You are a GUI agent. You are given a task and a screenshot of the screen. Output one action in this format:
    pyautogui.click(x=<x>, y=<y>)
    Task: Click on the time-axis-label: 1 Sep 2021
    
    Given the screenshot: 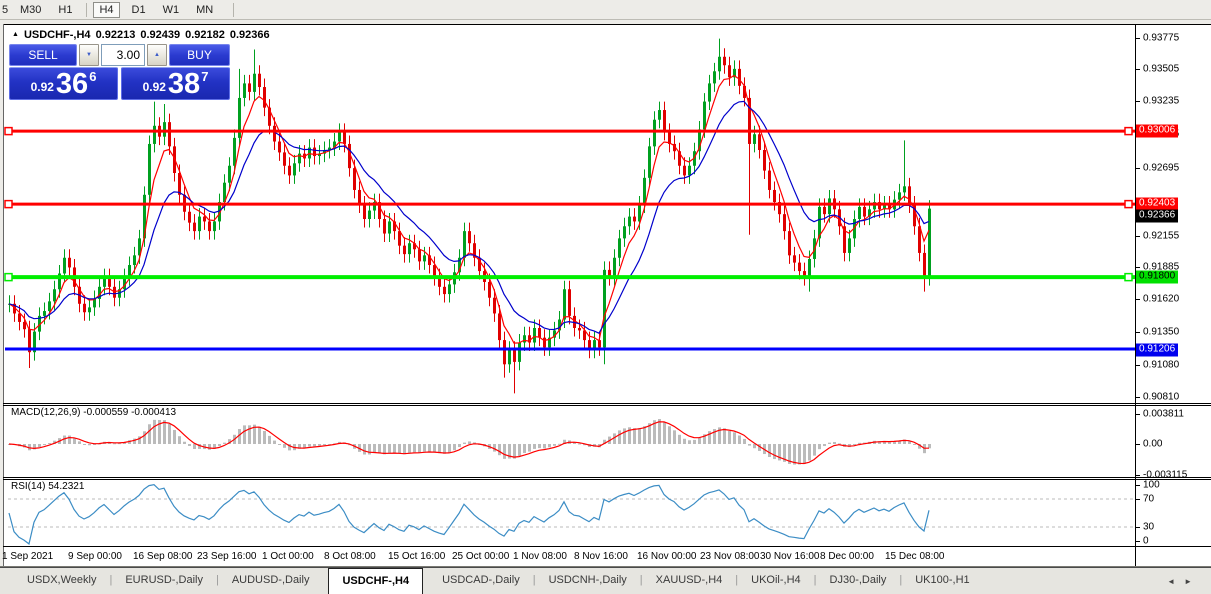 What is the action you would take?
    pyautogui.click(x=28, y=556)
    